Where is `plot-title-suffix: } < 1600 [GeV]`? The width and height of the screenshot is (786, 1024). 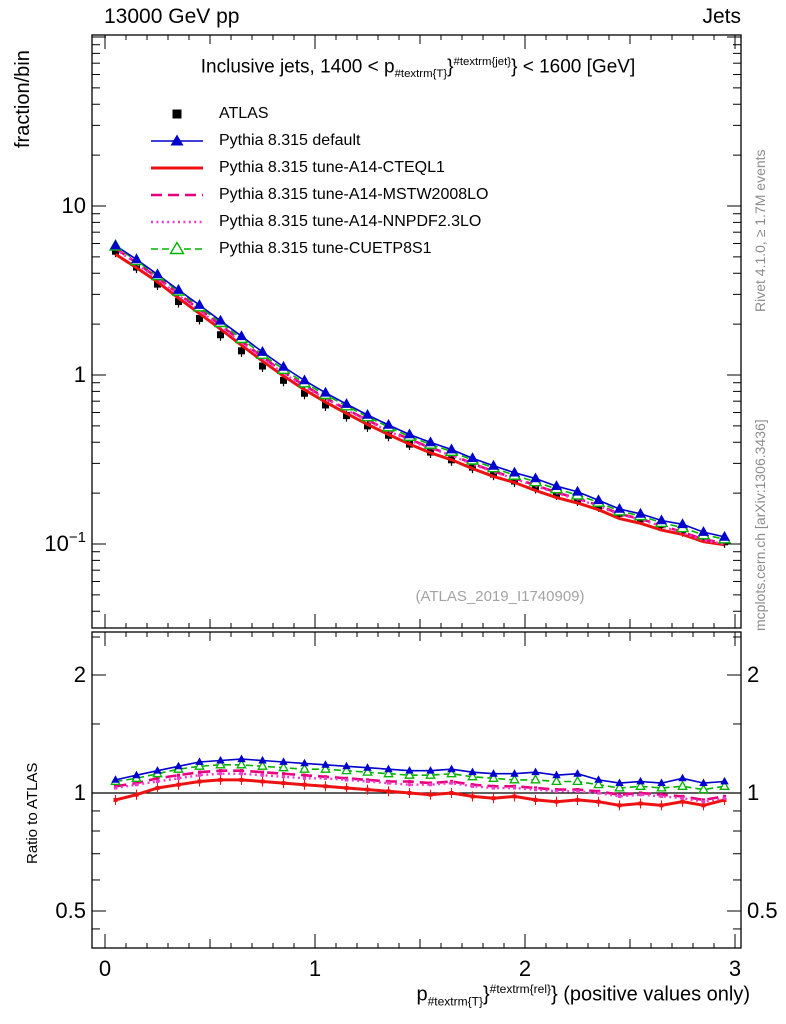 plot-title-suffix: } < 1600 [GeV] is located at coordinates (573, 67).